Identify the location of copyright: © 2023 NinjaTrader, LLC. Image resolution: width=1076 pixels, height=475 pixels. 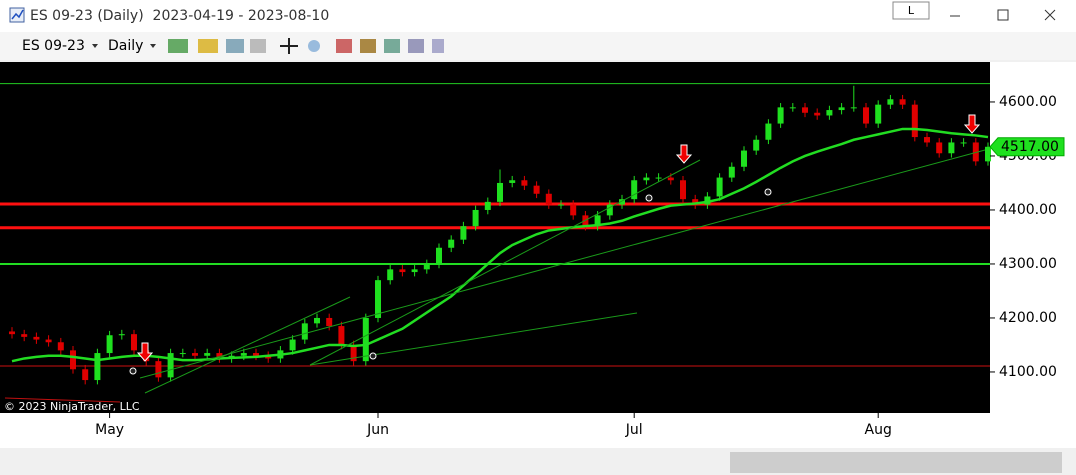
(72, 406).